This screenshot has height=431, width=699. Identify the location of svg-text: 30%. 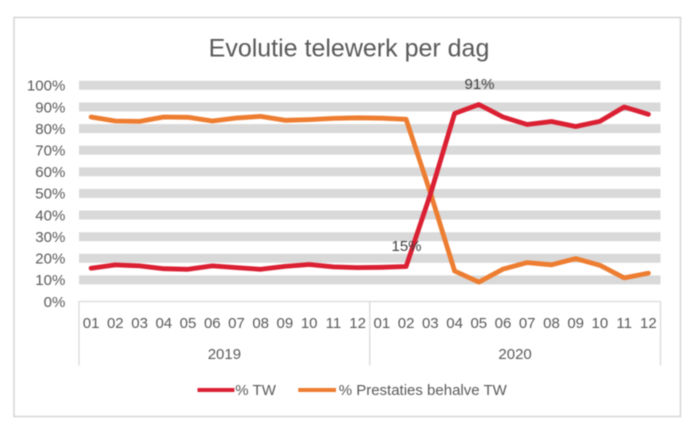
(50, 237).